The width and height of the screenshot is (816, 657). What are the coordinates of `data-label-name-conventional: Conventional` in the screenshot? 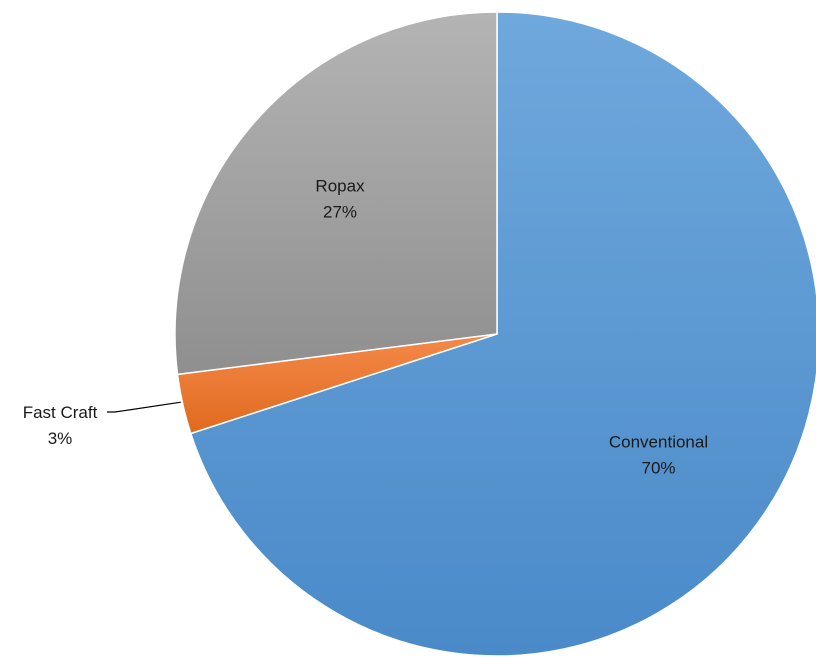 It's located at (658, 441).